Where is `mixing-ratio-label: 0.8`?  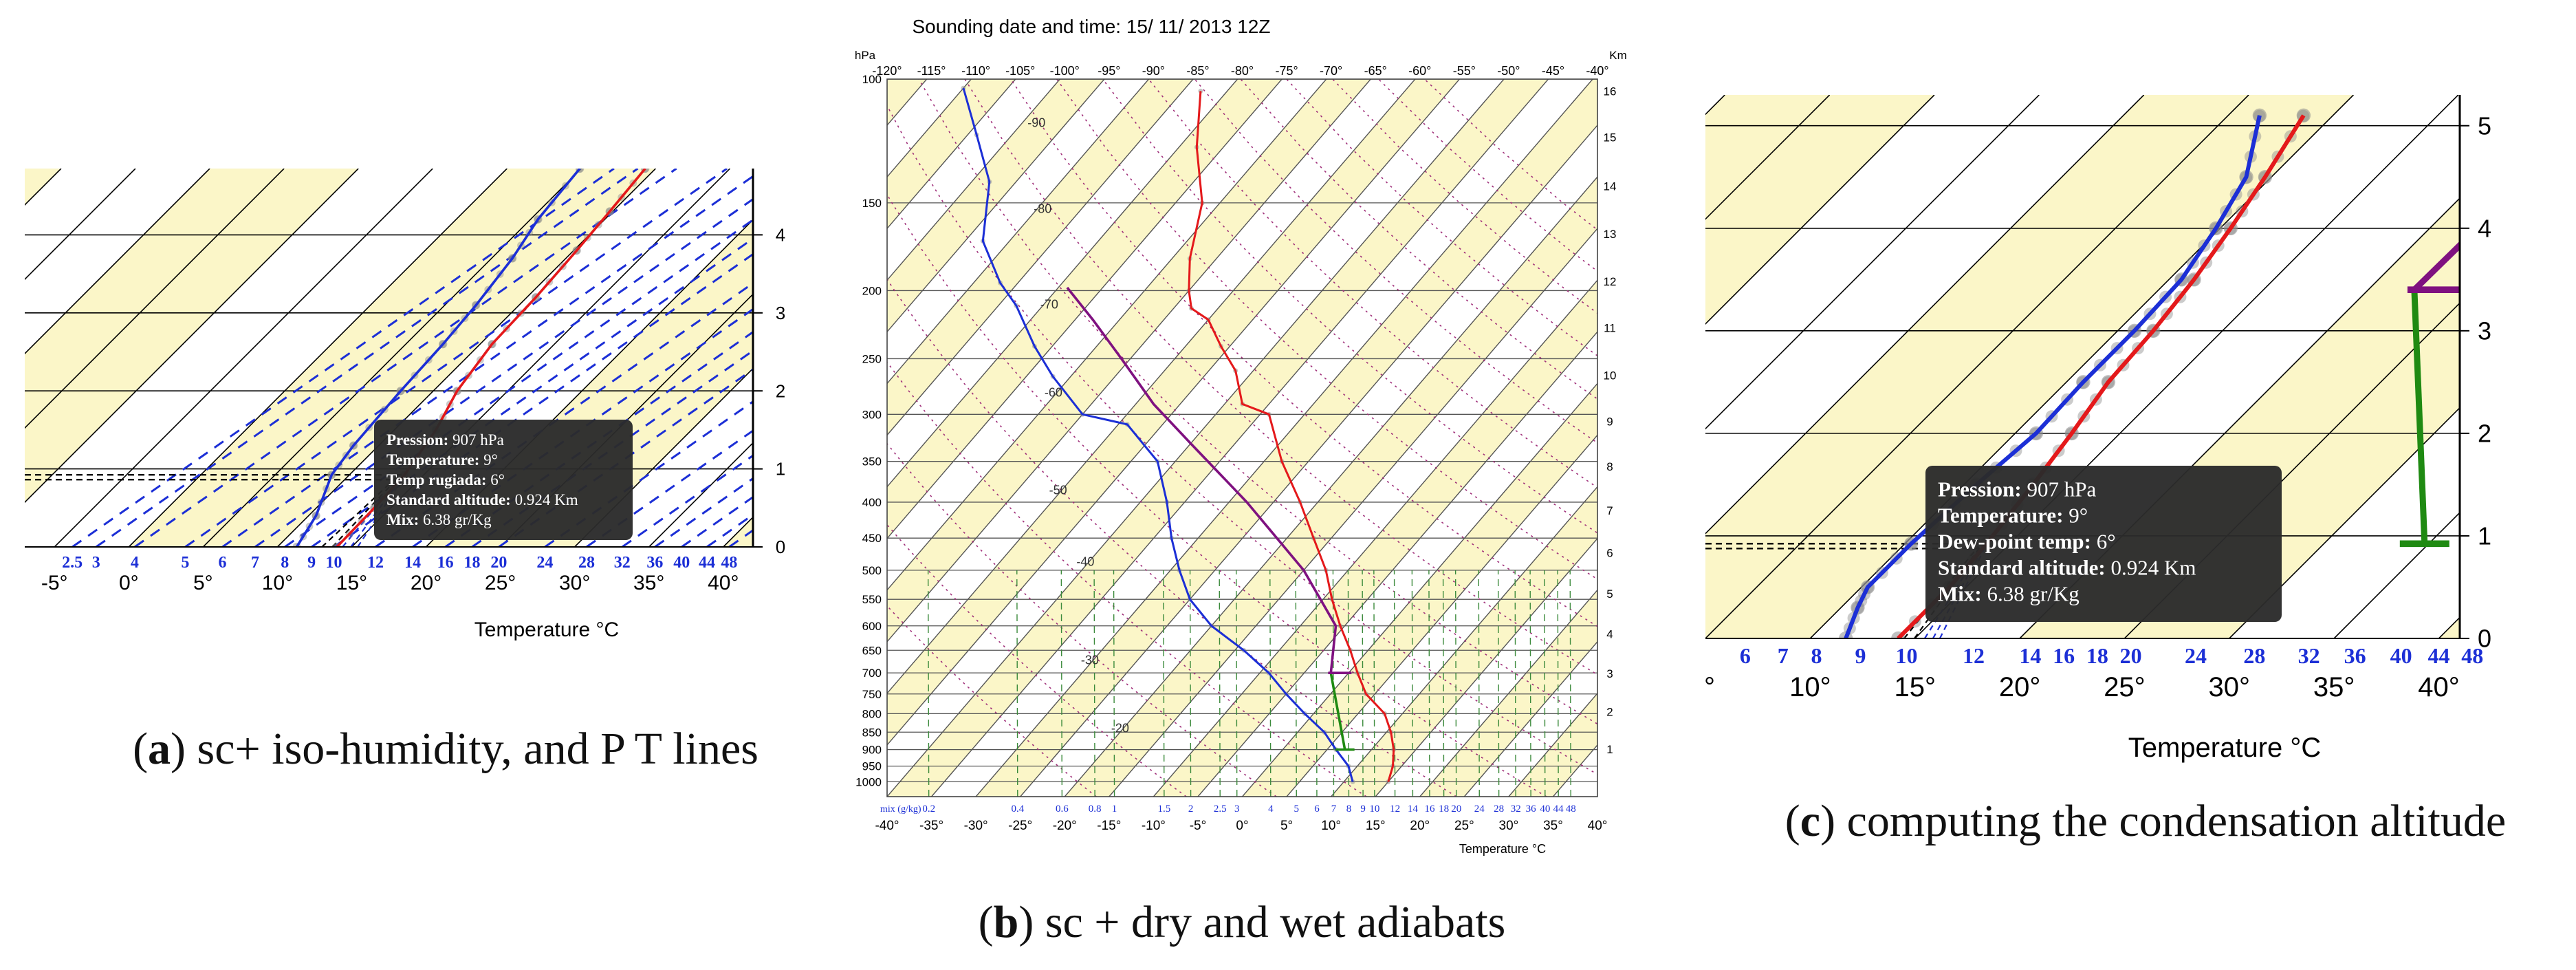
mixing-ratio-label: 0.8 is located at coordinates (1095, 809).